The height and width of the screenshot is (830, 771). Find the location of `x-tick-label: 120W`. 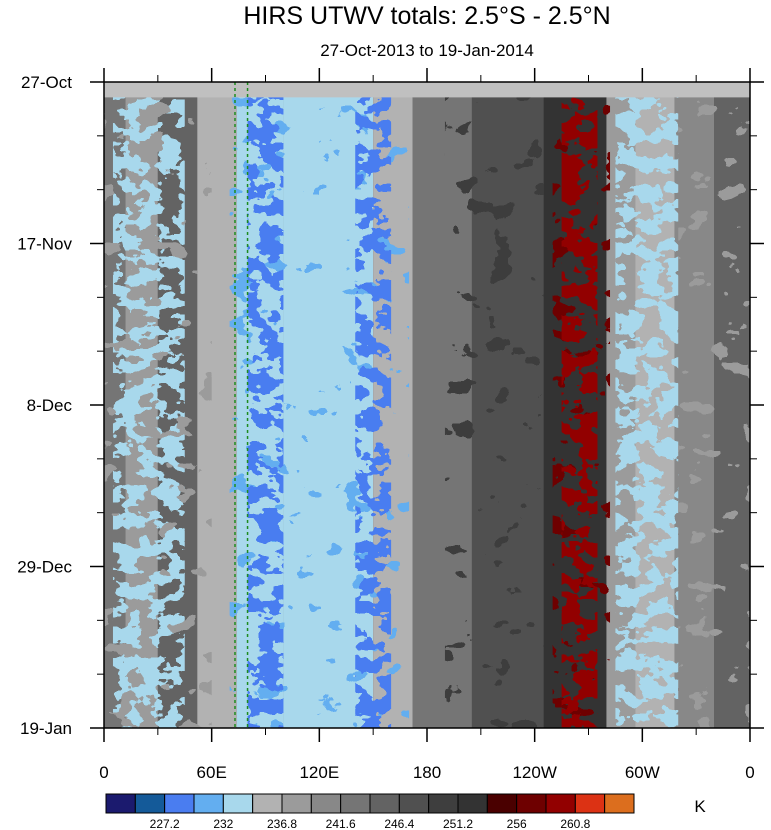

x-tick-label: 120W is located at coordinates (534, 772).